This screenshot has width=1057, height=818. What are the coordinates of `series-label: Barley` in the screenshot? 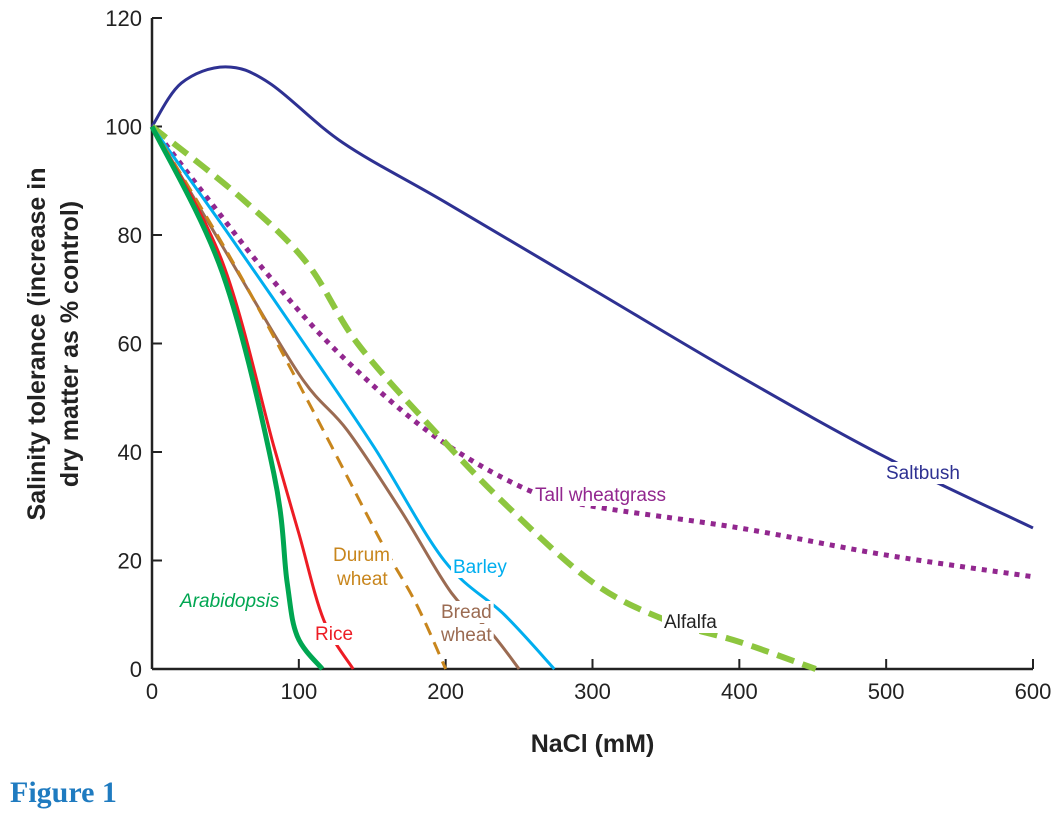 It's located at (480, 567).